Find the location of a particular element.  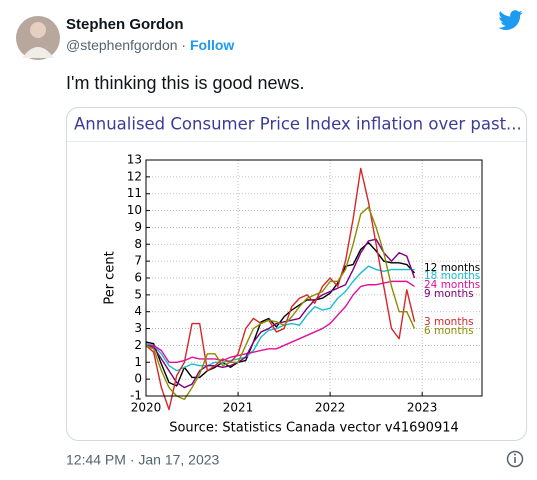

author-handle: @stephenfgordon is located at coordinates (122, 45).